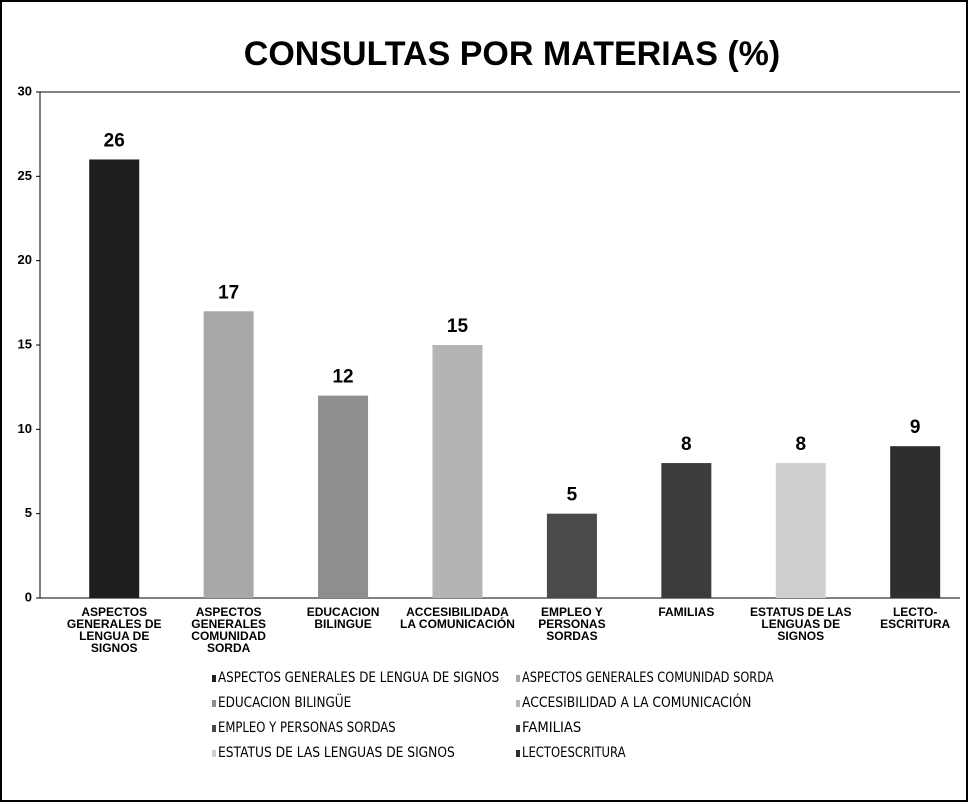 This screenshot has height=802, width=968. Describe the element at coordinates (551, 728) in the screenshot. I see `legend-label: FAMILIAS` at that location.